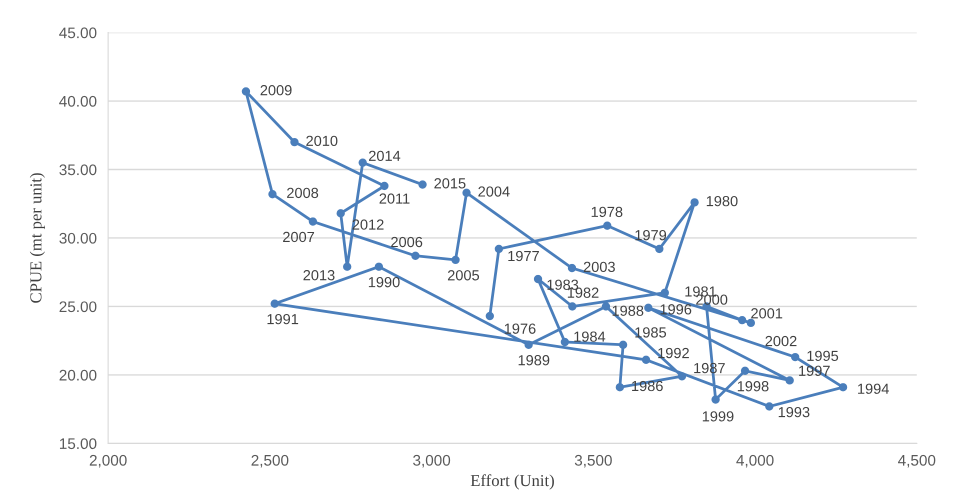 Image resolution: width=957 pixels, height=501 pixels. I want to click on x-tick-label: 2,500, so click(270, 461).